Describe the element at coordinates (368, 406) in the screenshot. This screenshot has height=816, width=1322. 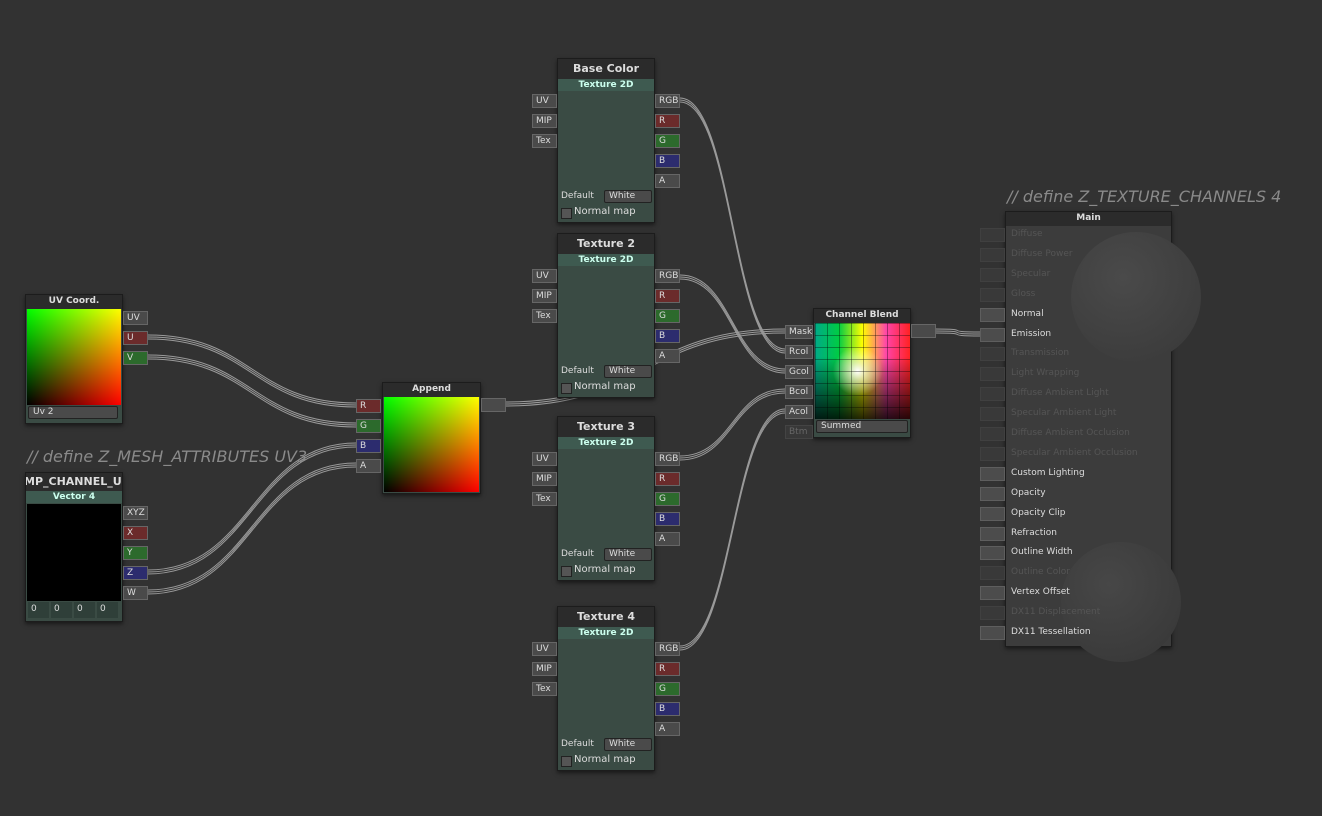
I see `input-port: R` at that location.